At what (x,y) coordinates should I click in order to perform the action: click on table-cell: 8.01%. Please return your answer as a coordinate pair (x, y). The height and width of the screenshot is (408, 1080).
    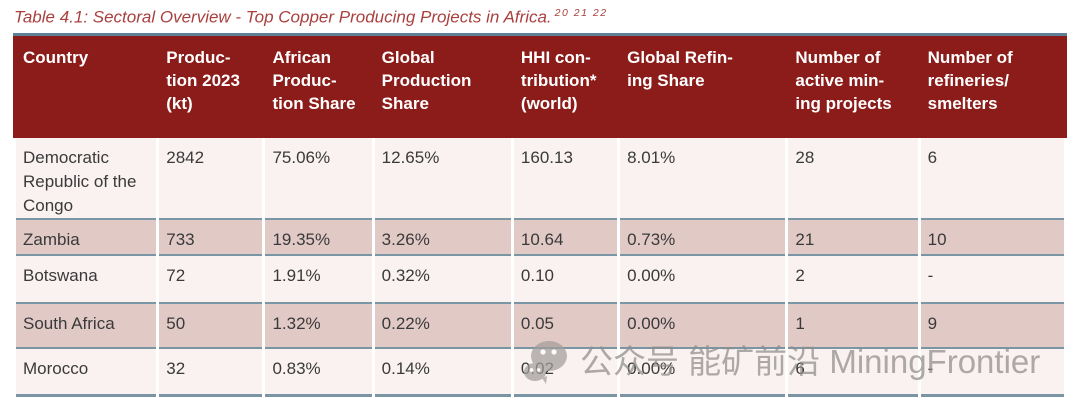
    Looking at the image, I should click on (703, 179).